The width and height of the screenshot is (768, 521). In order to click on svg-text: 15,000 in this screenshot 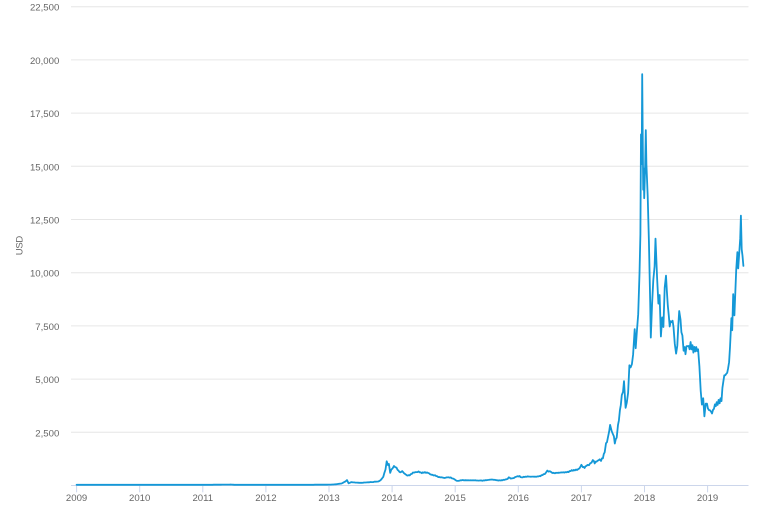, I will do `click(44, 167)`.